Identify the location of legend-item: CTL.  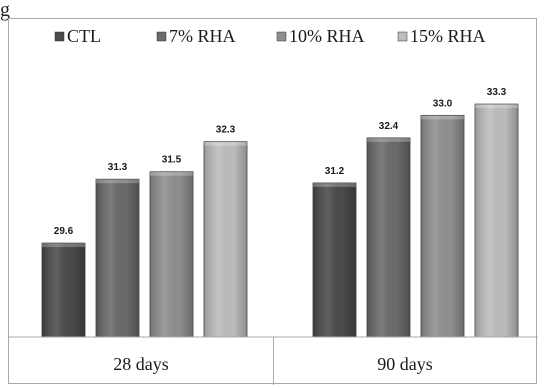
(77, 36).